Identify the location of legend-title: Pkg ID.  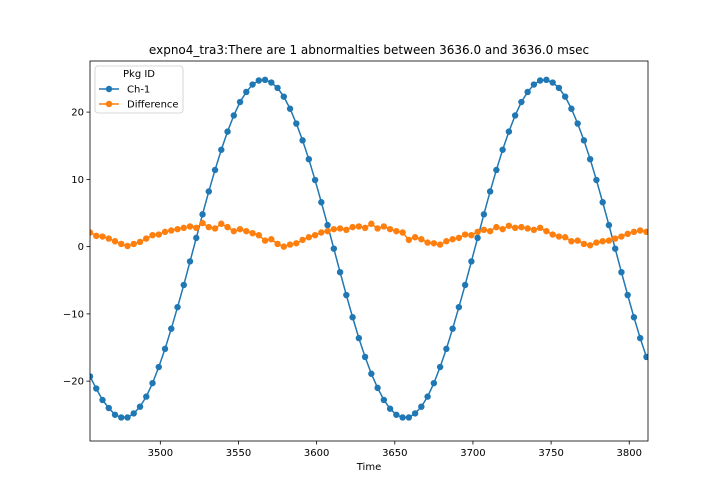
(139, 74).